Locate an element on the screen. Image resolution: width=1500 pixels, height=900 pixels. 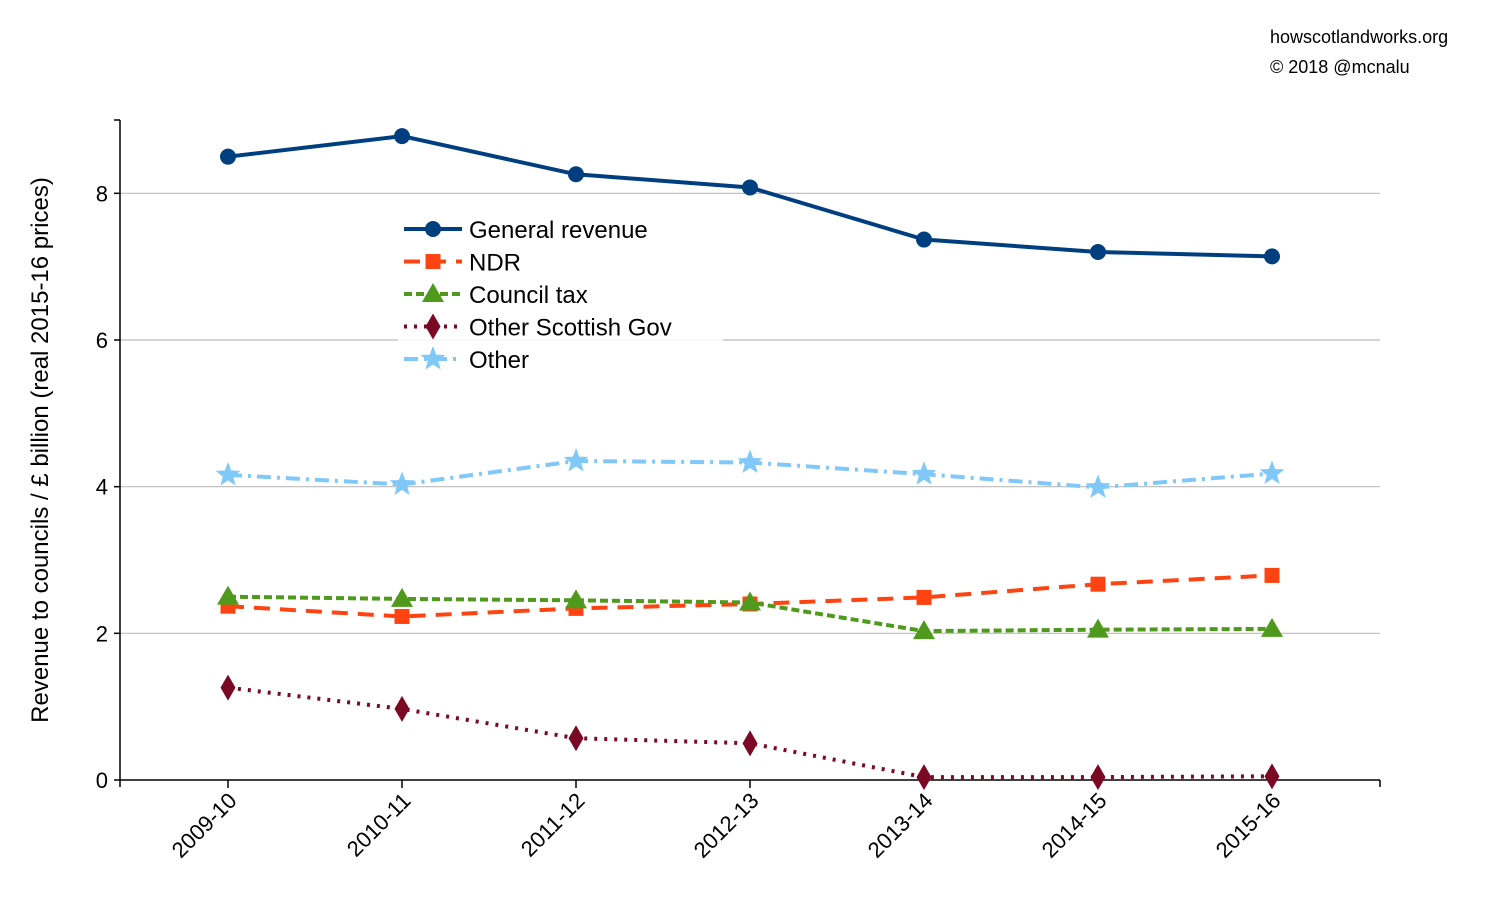
x-tick-label: 2009-10 is located at coordinates (204, 825).